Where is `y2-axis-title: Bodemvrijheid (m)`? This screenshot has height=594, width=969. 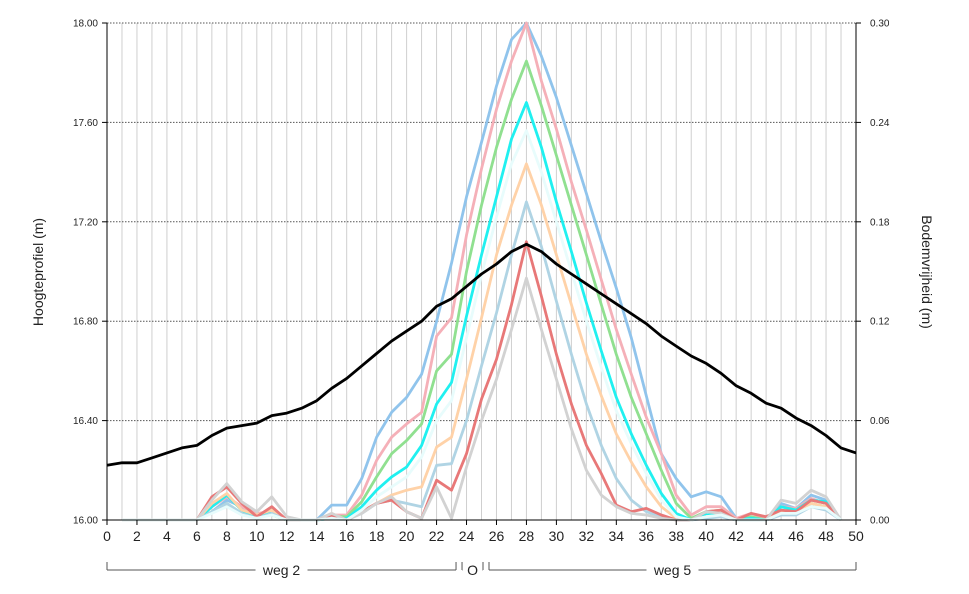
y2-axis-title: Bodemvrijheid (m) is located at coordinates (927, 272).